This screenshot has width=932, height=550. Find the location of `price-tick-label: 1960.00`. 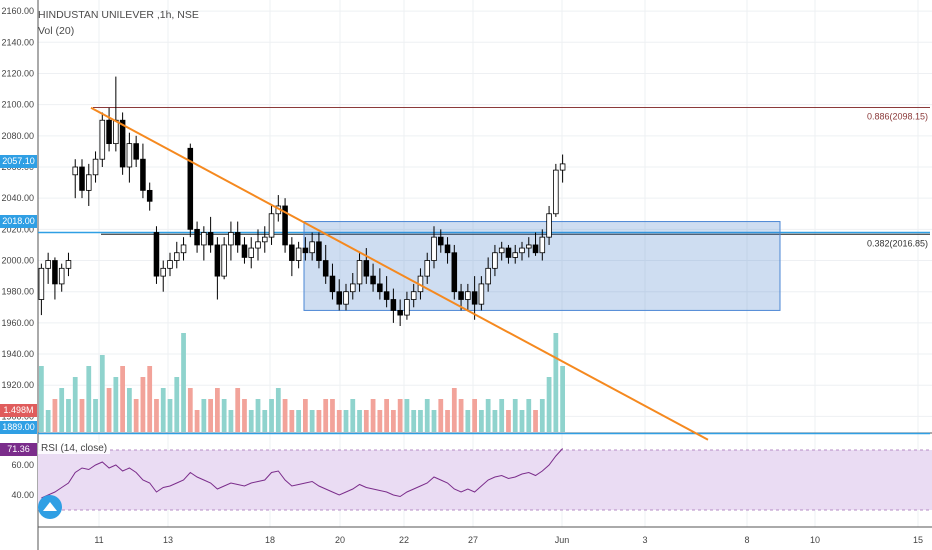

price-tick-label: 1960.00 is located at coordinates (17, 323).